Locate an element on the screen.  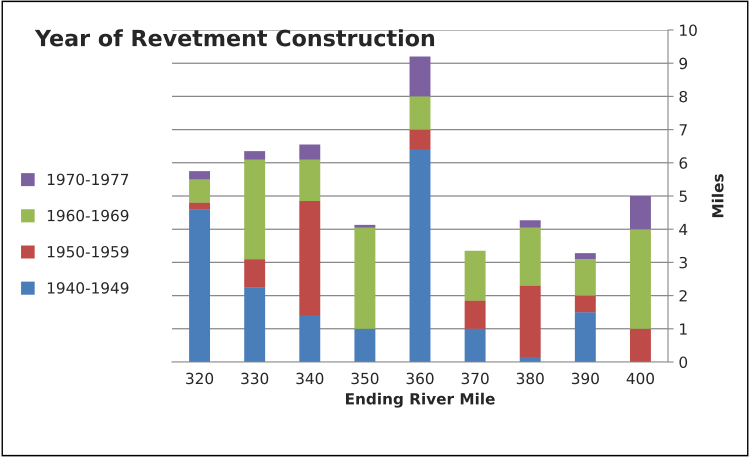
x-tick-label: 320 is located at coordinates (200, 378).